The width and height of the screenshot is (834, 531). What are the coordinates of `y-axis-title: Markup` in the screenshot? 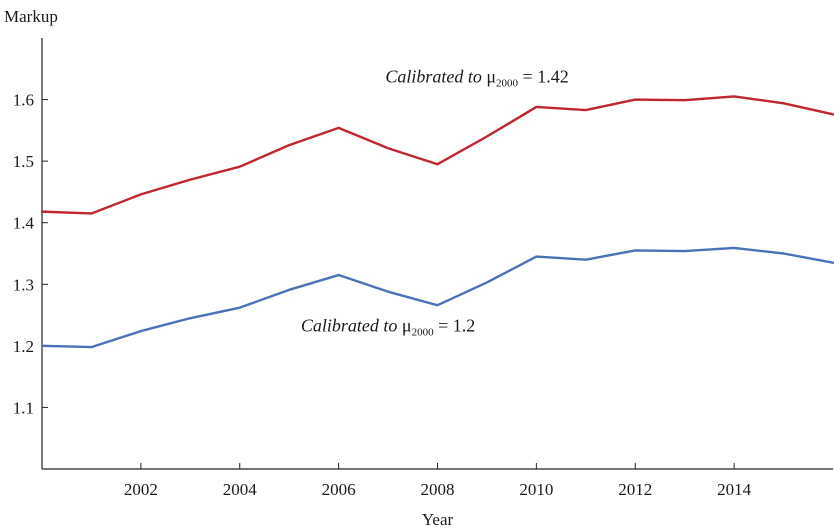 It's located at (31, 16).